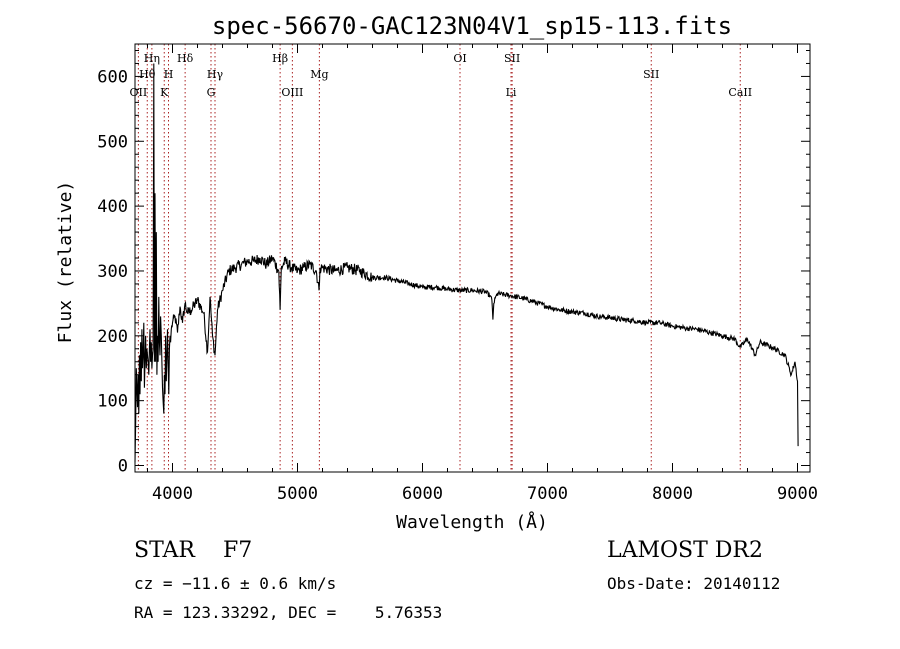 The image size is (900, 649). What do you see at coordinates (164, 92) in the screenshot?
I see `line-marker-label: K` at bounding box center [164, 92].